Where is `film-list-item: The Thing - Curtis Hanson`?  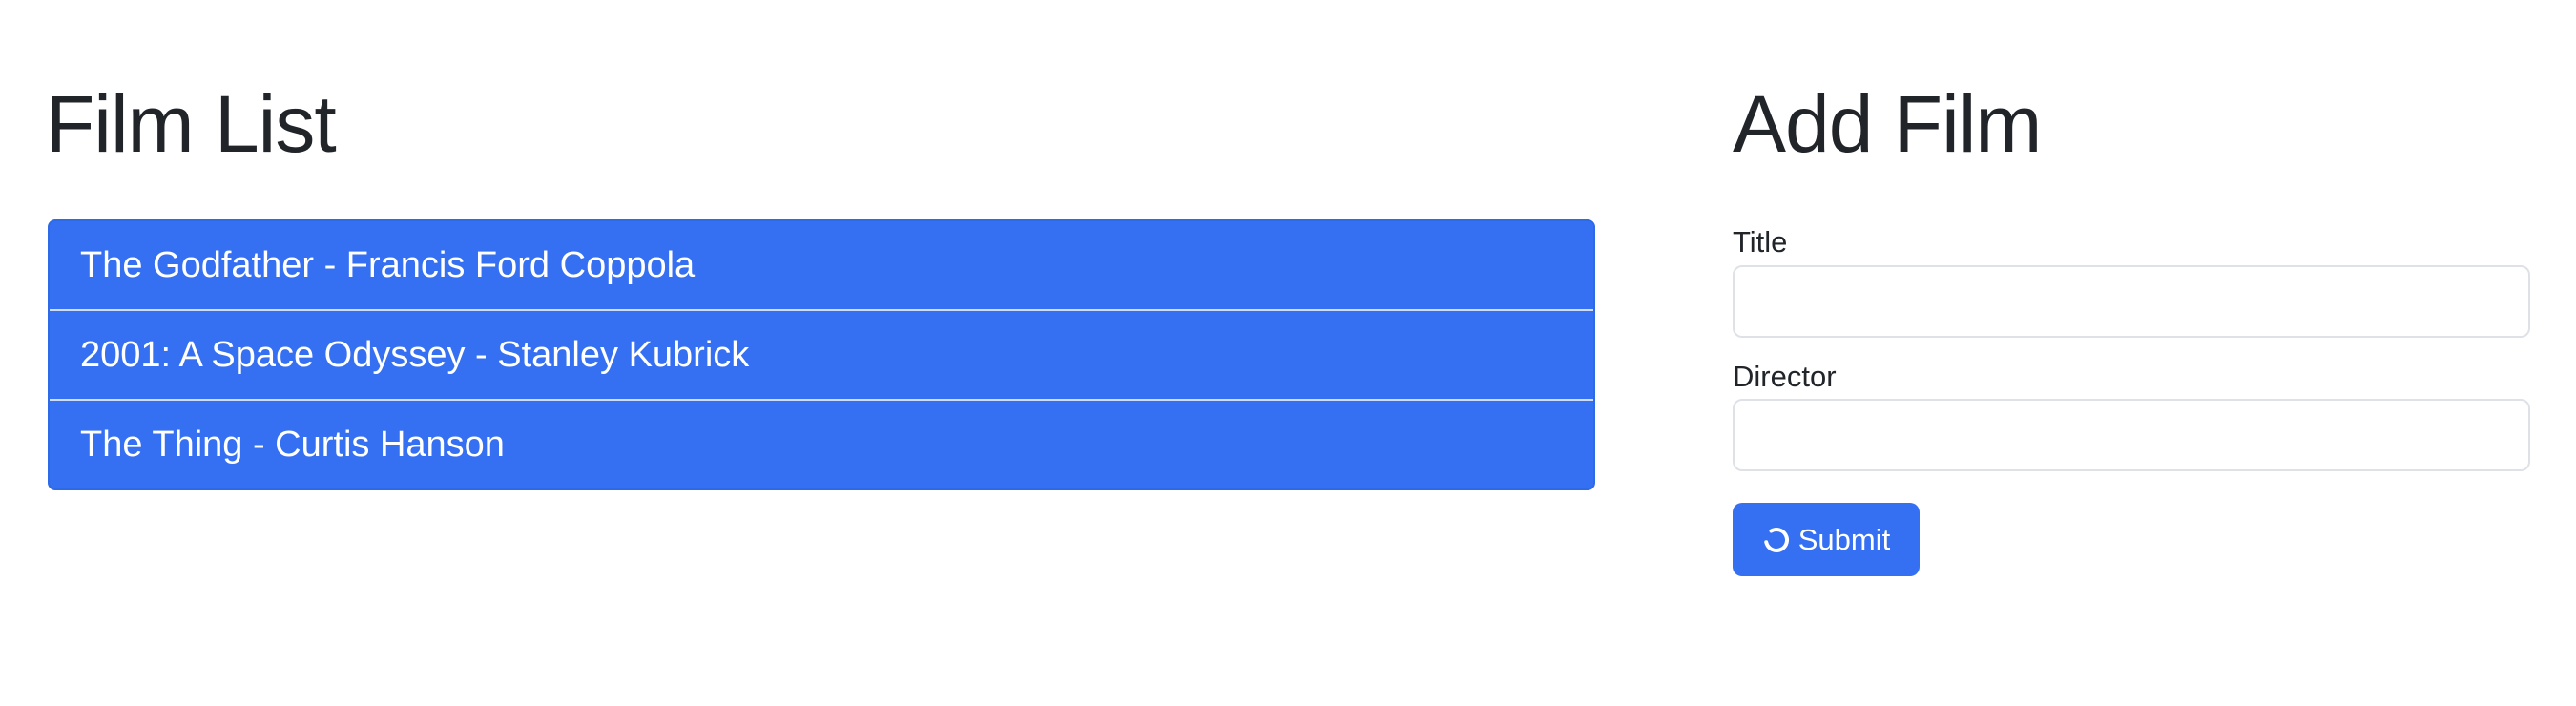
film-list-item: The Thing - Curtis Hanson is located at coordinates (821, 444).